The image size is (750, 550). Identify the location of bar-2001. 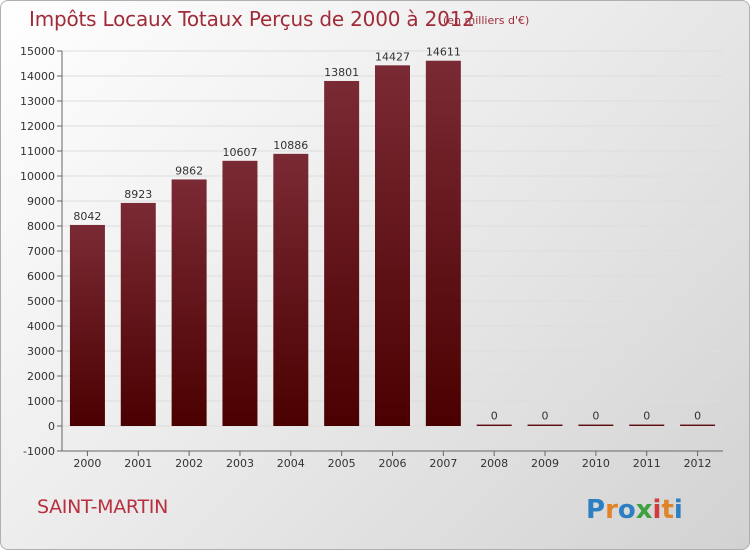
(138, 314).